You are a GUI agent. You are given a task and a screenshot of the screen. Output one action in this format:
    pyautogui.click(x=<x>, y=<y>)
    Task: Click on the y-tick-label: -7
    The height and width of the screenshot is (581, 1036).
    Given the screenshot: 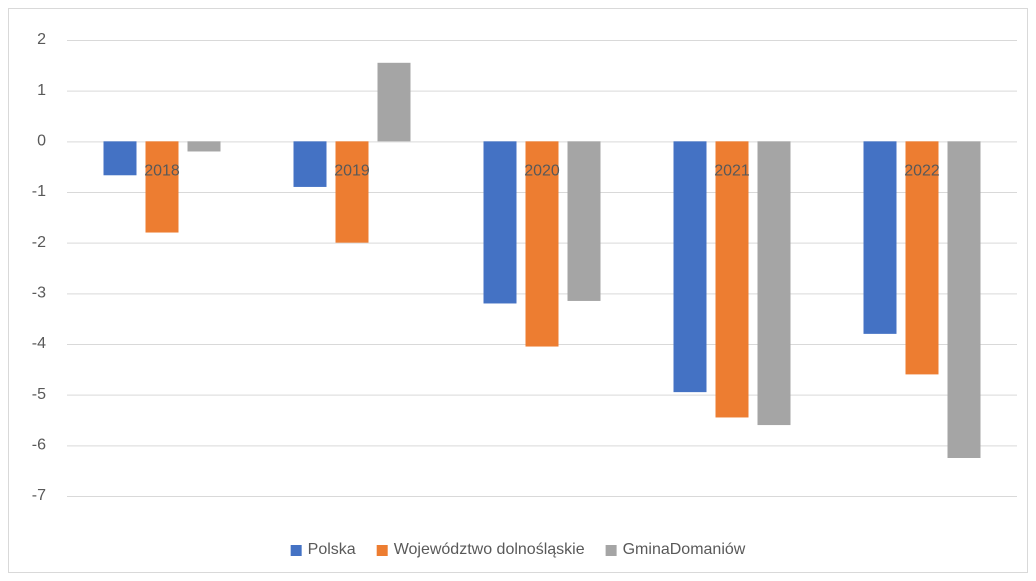 What is the action you would take?
    pyautogui.click(x=39, y=495)
    